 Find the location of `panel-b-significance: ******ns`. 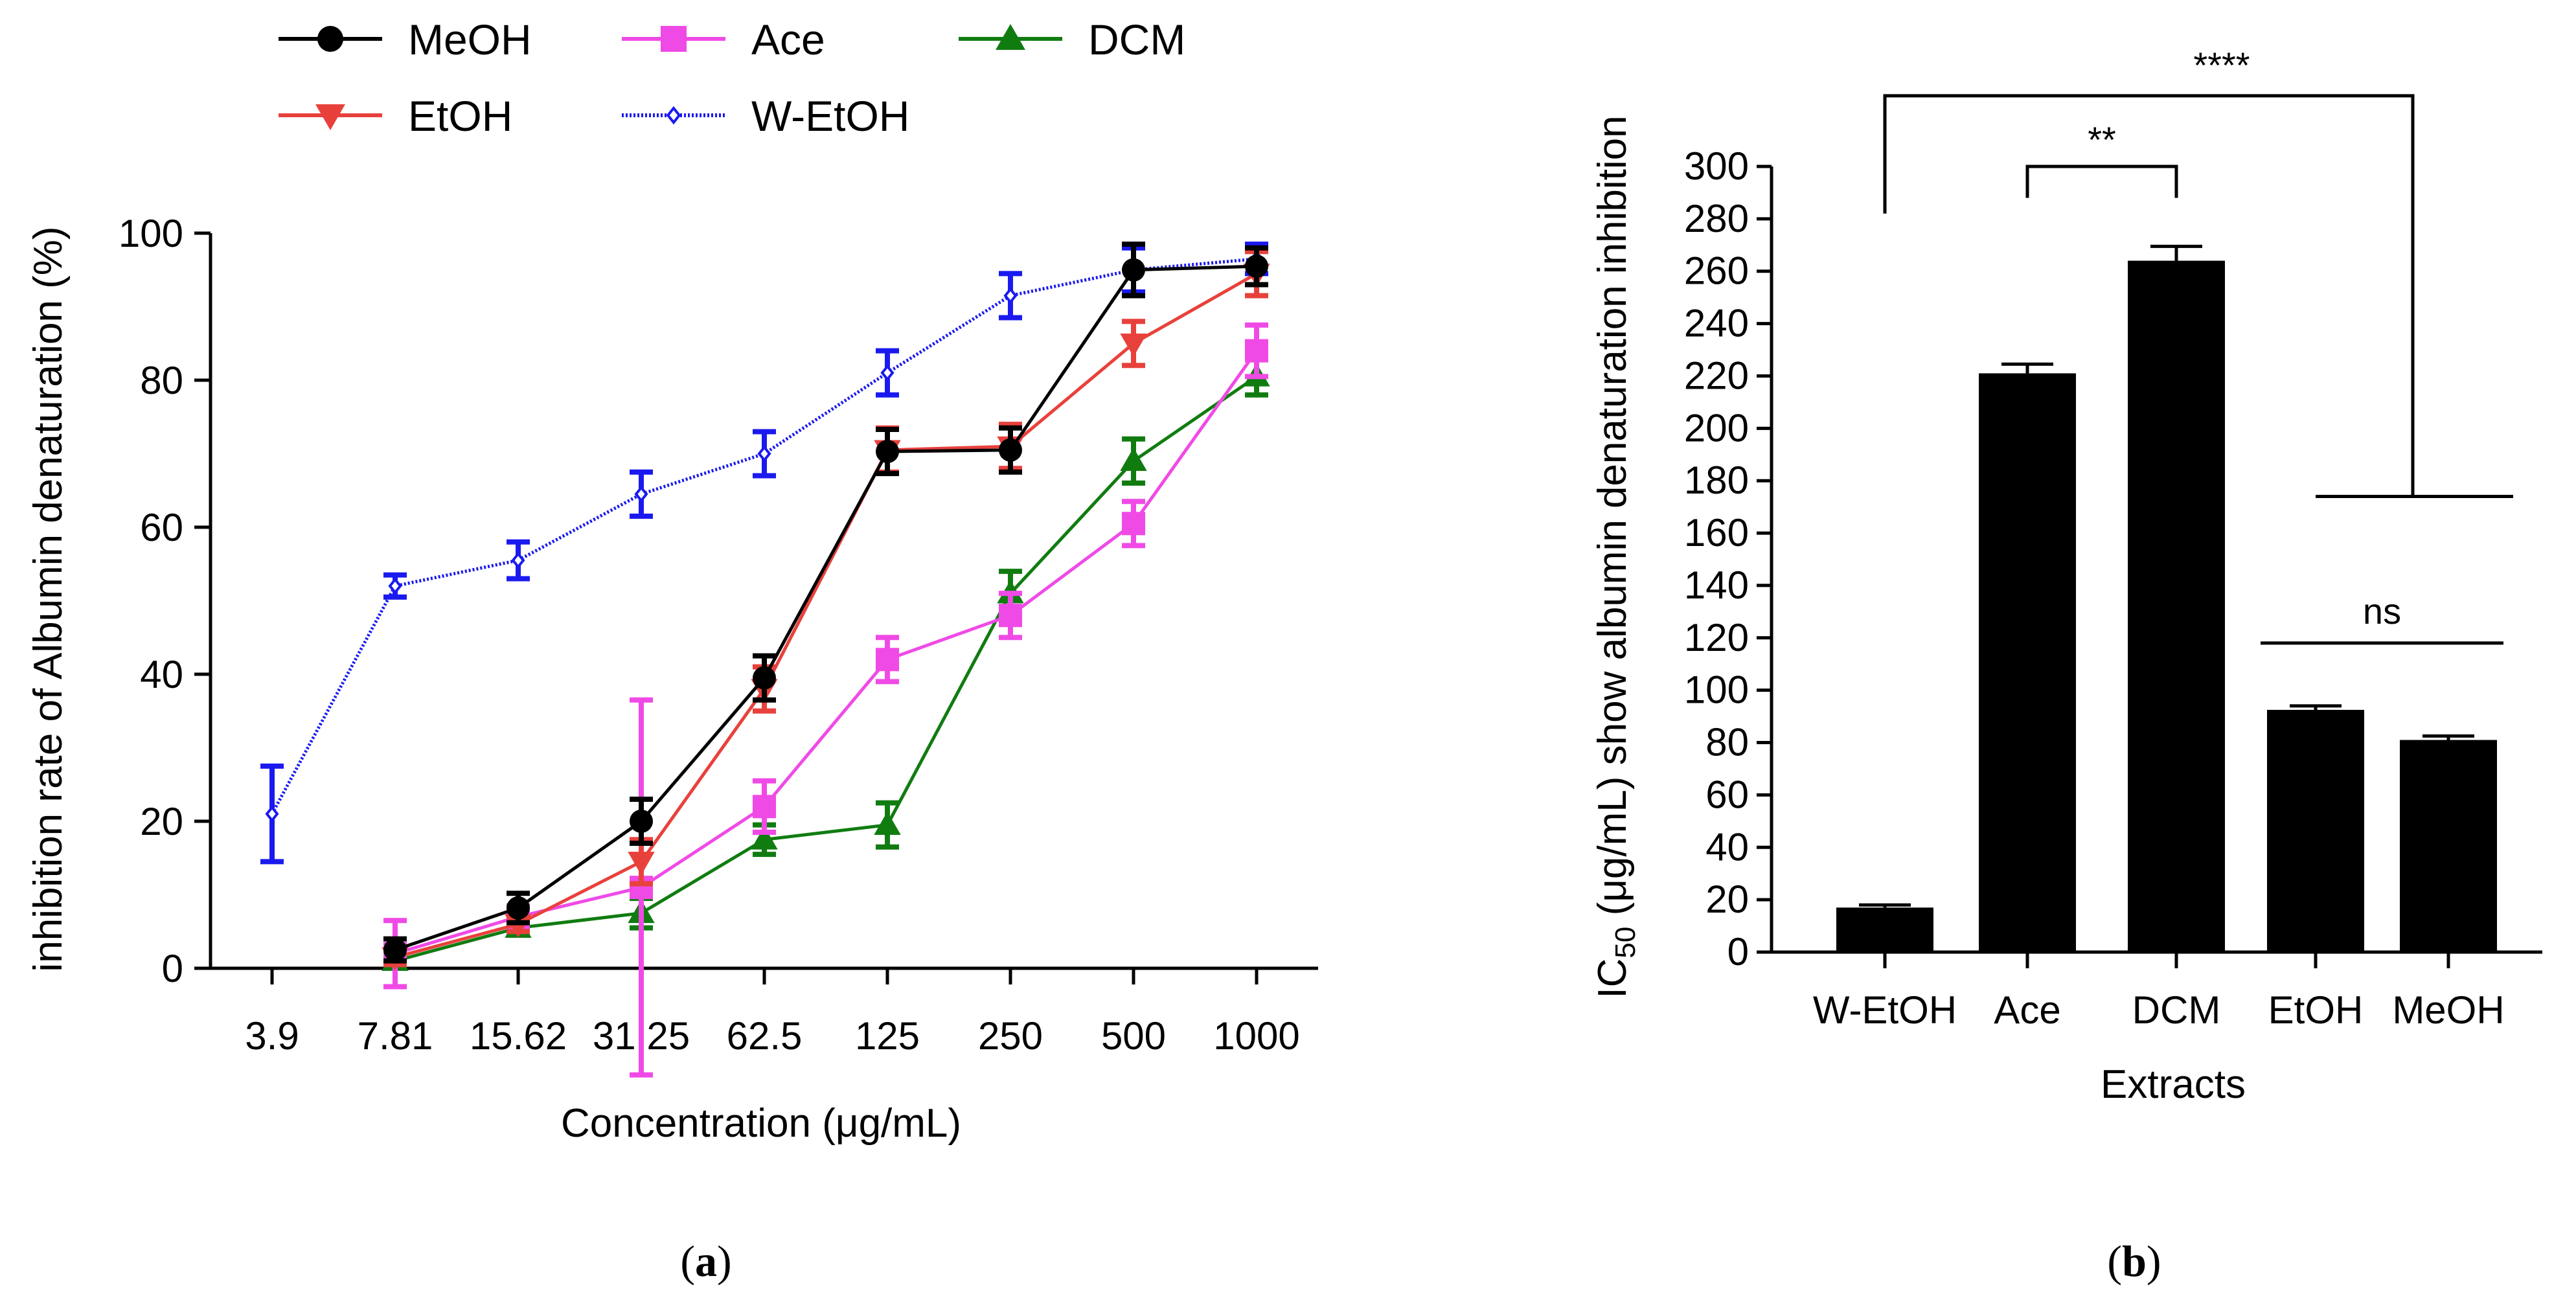

panel-b-significance: ******ns is located at coordinates (2198, 345).